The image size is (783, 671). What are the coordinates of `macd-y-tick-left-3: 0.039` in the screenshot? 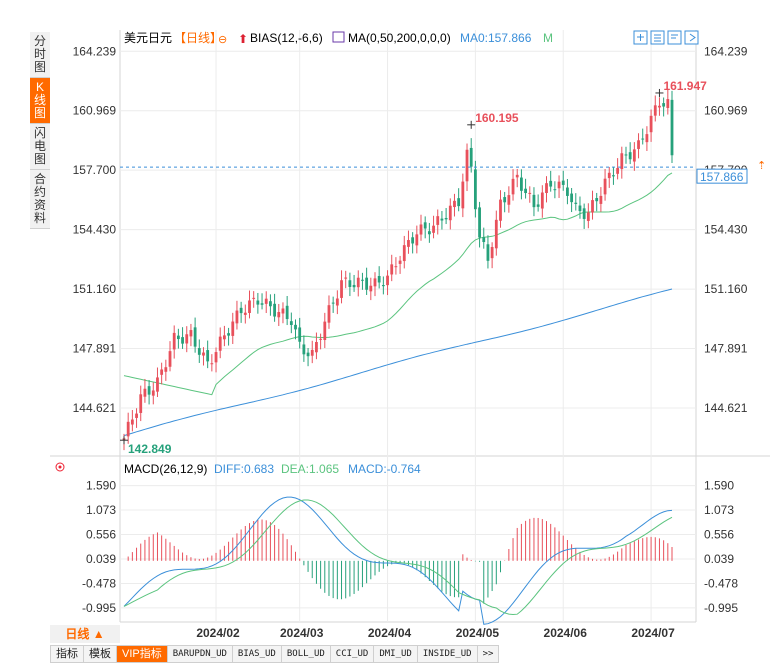 It's located at (101, 559).